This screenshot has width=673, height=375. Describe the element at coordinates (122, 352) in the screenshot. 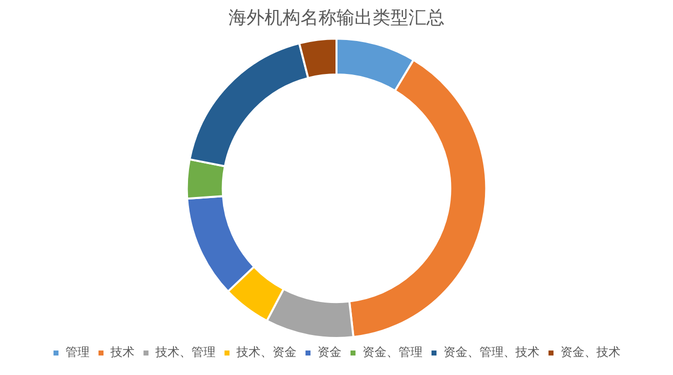

I see `legend-label: 技术` at that location.